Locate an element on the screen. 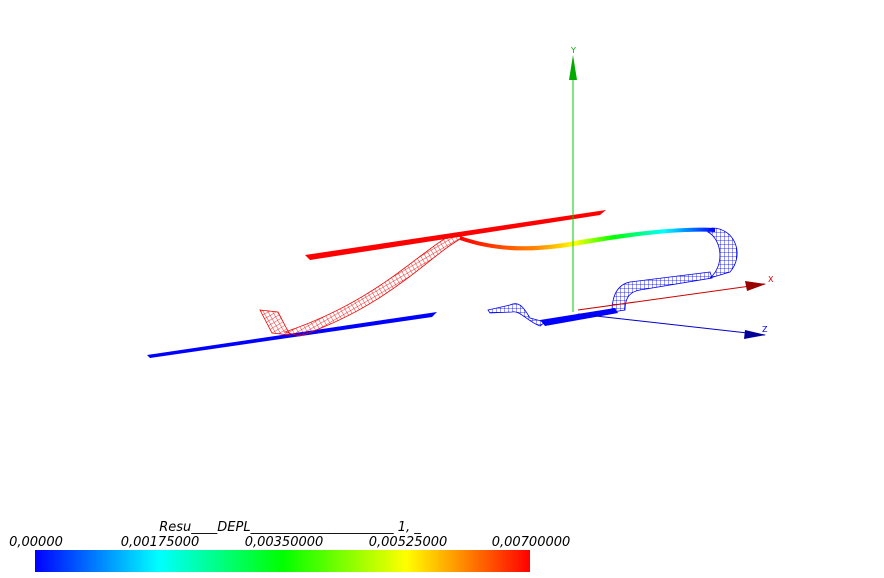 This screenshot has width=884, height=578. legend-title: Resu____DEPL______________________ 1, _ is located at coordinates (290, 527).